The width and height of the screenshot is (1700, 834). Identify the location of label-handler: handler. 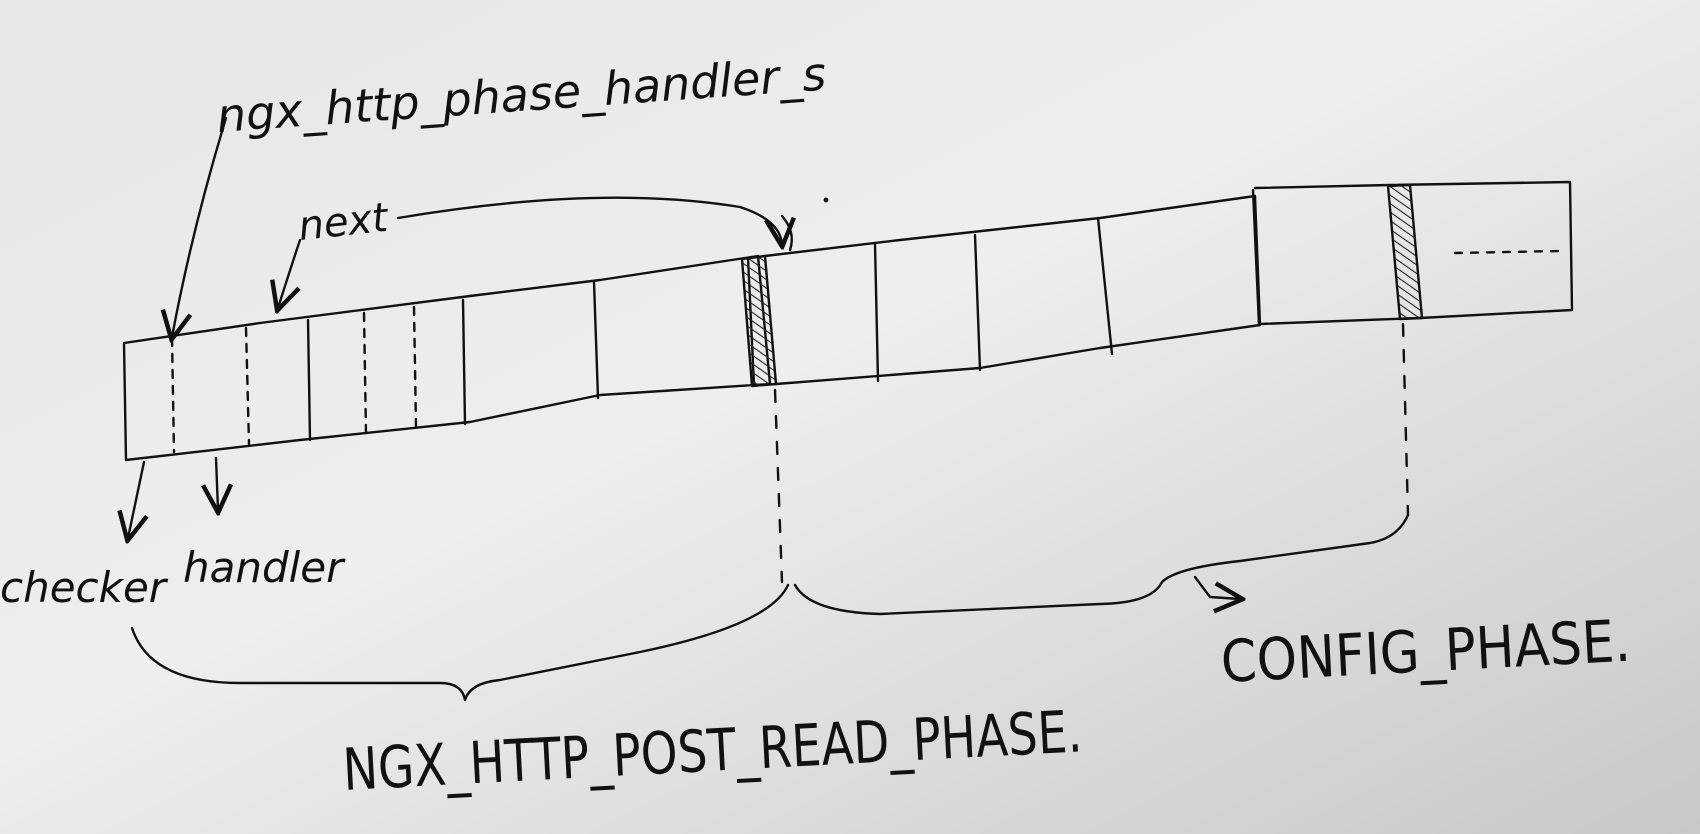
(264, 567).